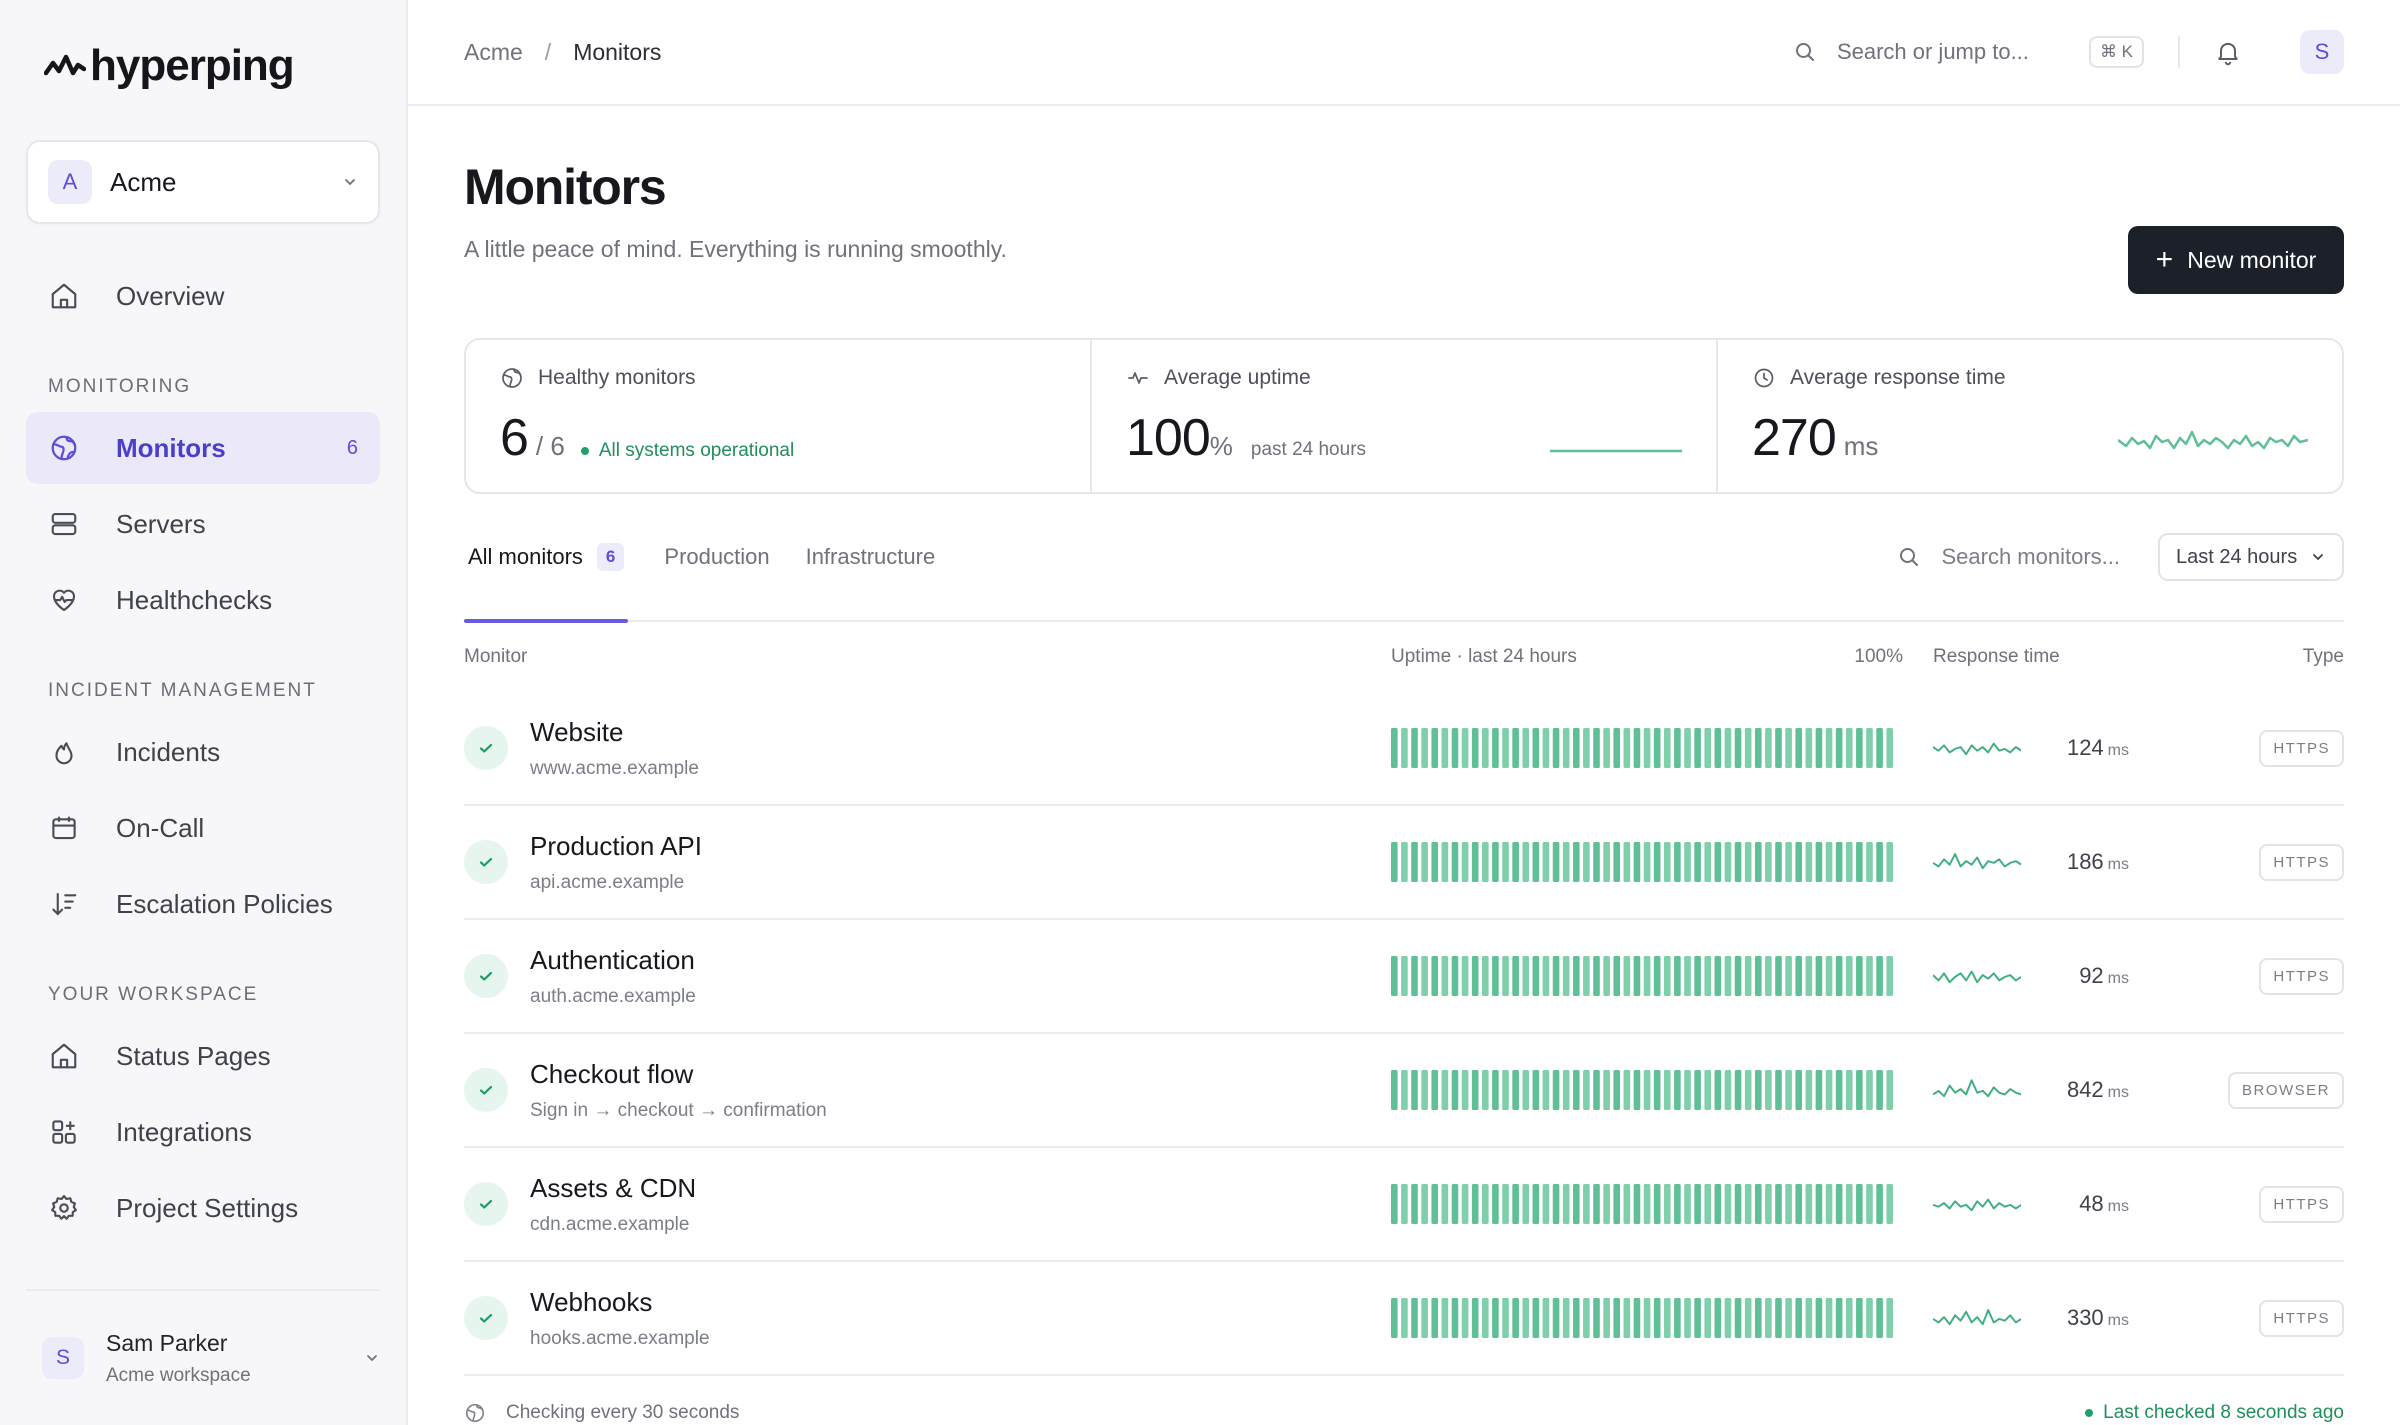 The width and height of the screenshot is (2400, 1425). I want to click on global-search: Search or jump to... ⌘ K, so click(1968, 52).